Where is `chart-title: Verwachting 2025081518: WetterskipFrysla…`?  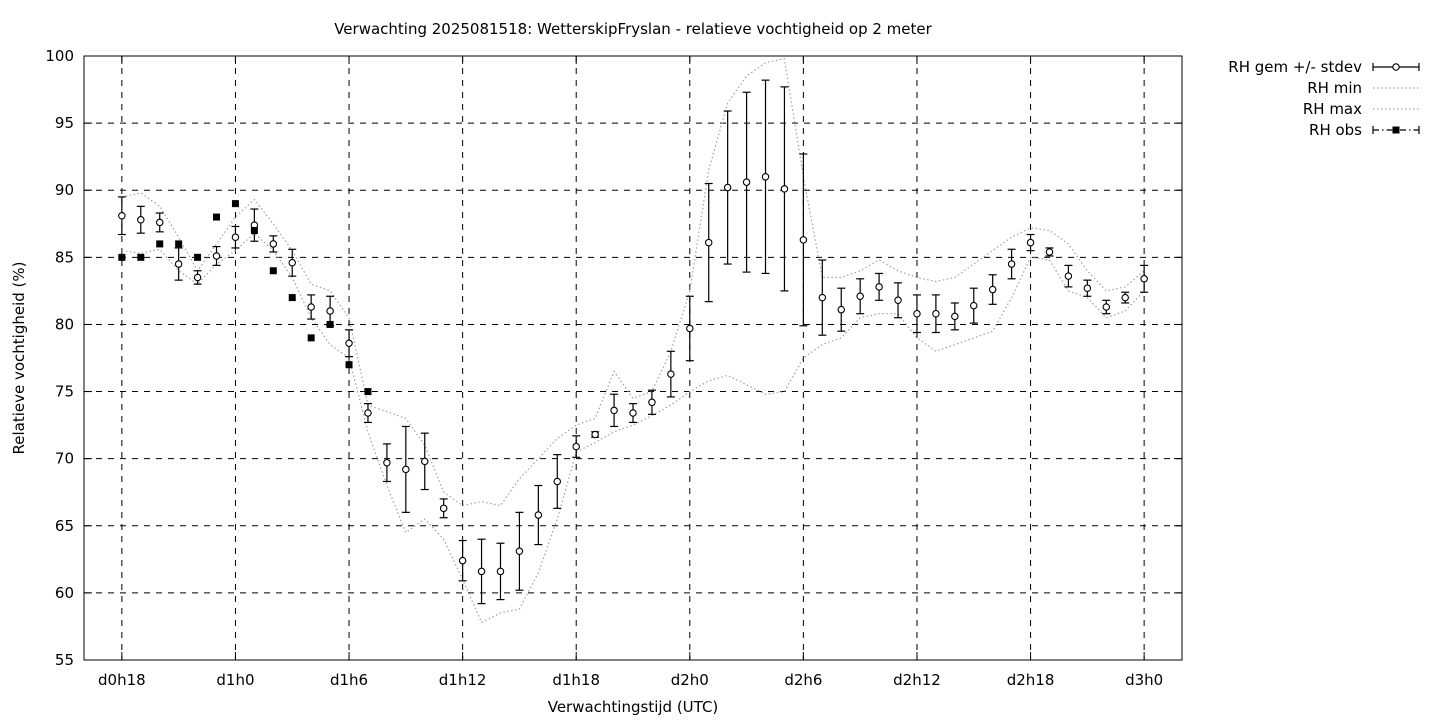 chart-title: Verwachting 2025081518: WetterskipFrysla… is located at coordinates (633, 29).